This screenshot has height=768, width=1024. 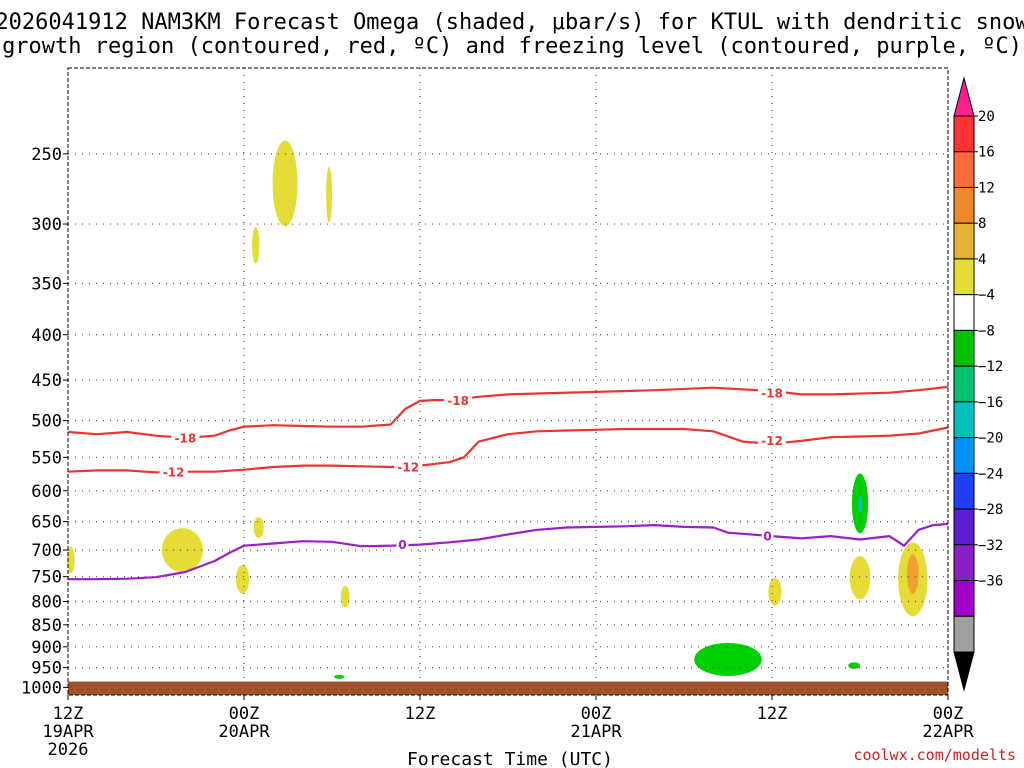 I want to click on colorbar-top-arrow, so click(x=964, y=96).